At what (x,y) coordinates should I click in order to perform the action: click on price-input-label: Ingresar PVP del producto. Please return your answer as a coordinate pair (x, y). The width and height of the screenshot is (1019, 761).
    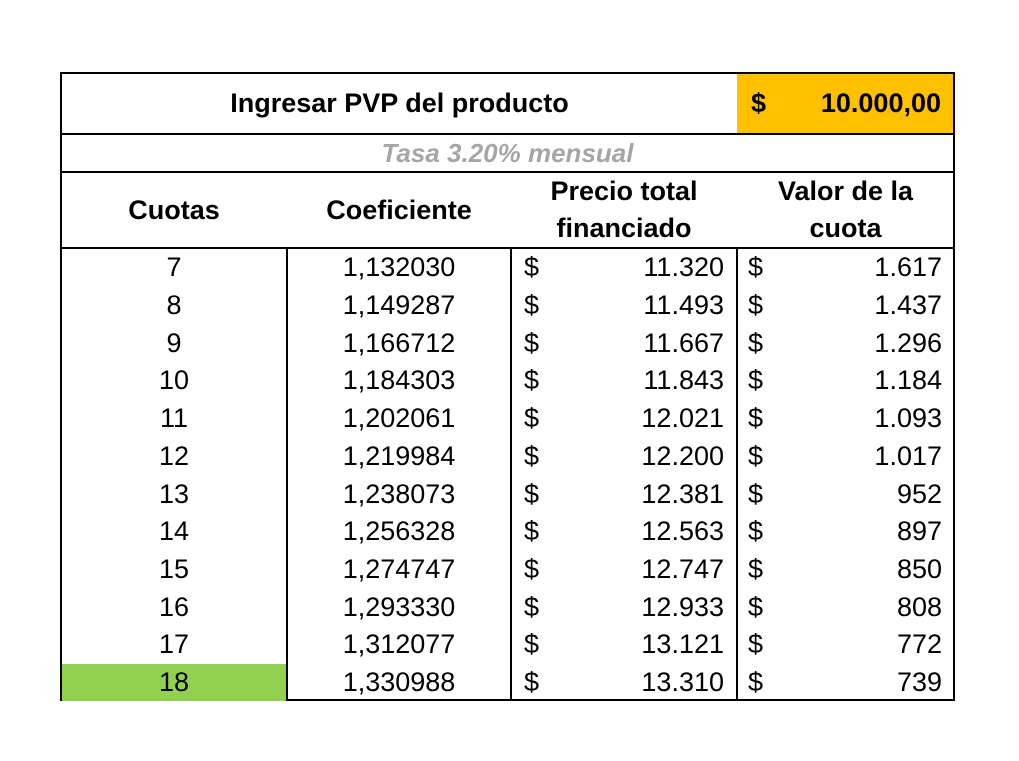
    Looking at the image, I should click on (399, 103).